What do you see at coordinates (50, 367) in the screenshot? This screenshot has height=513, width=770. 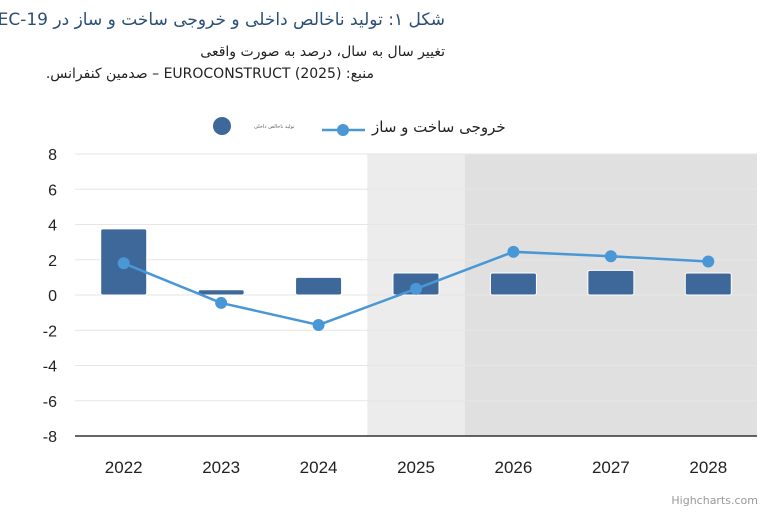 I see `y-tick-label: -4` at bounding box center [50, 367].